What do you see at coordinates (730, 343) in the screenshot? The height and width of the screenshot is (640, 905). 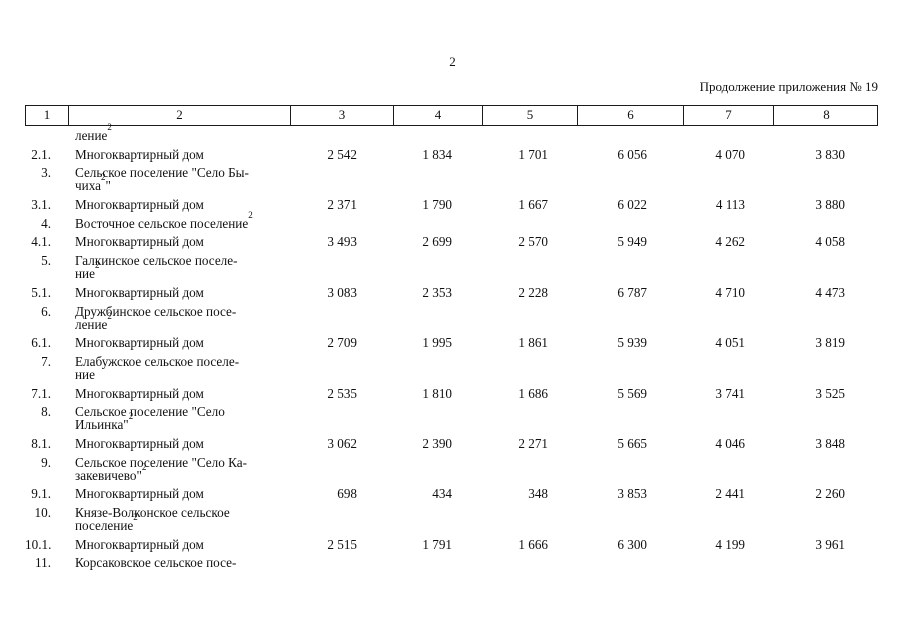 I see `value-cell-col-7: 4 051` at bounding box center [730, 343].